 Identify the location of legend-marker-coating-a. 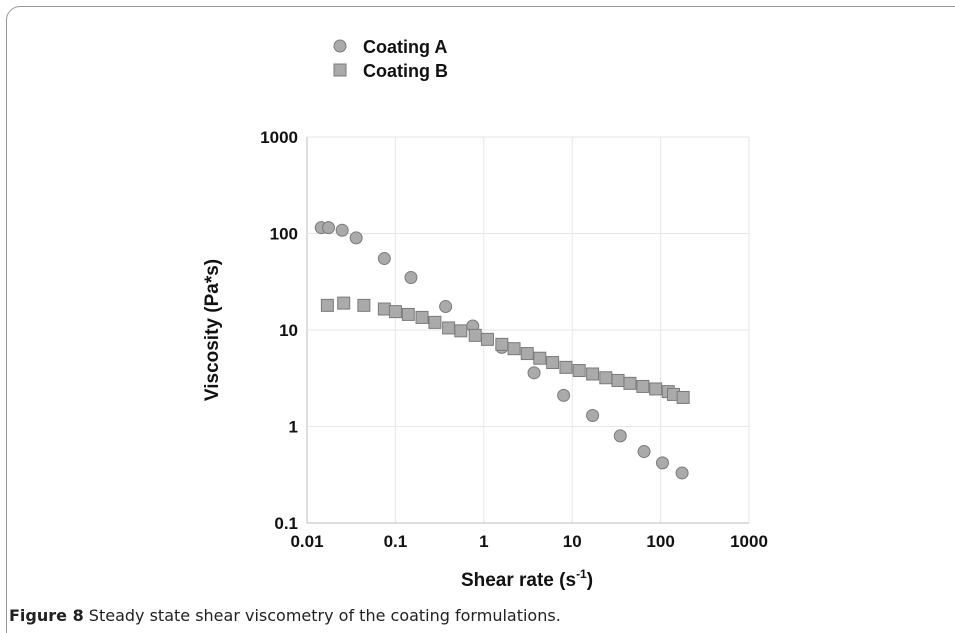
(340, 46).